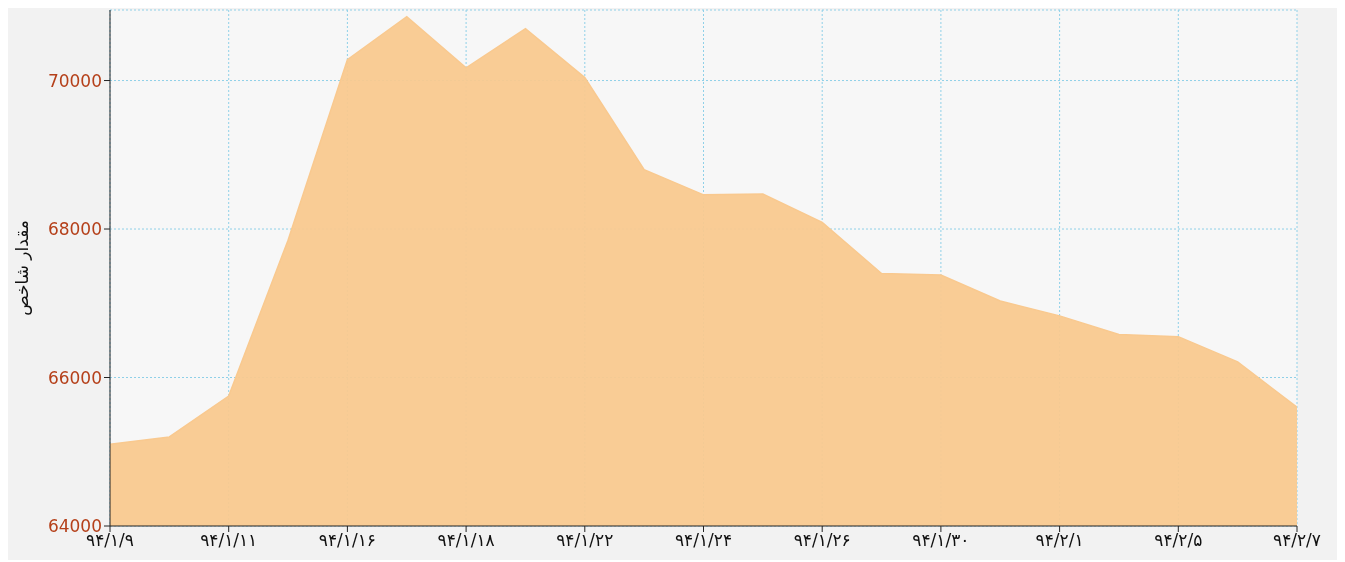 Image resolution: width=1345 pixels, height=562 pixels. I want to click on y-tick-label: 70000, so click(74, 80).